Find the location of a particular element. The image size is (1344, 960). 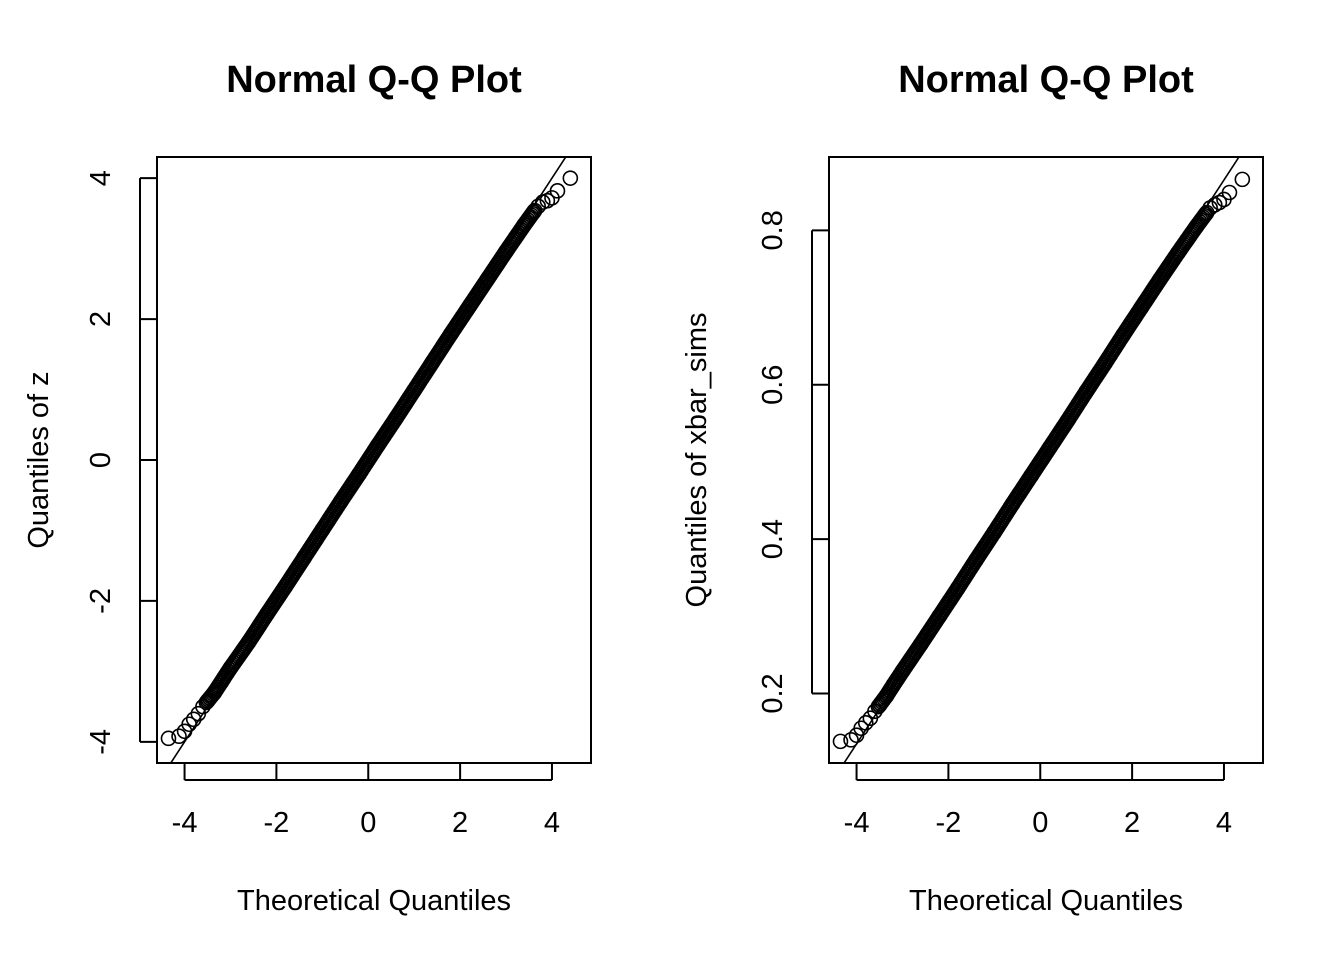

y-tick-label: 0.8 is located at coordinates (773, 230).